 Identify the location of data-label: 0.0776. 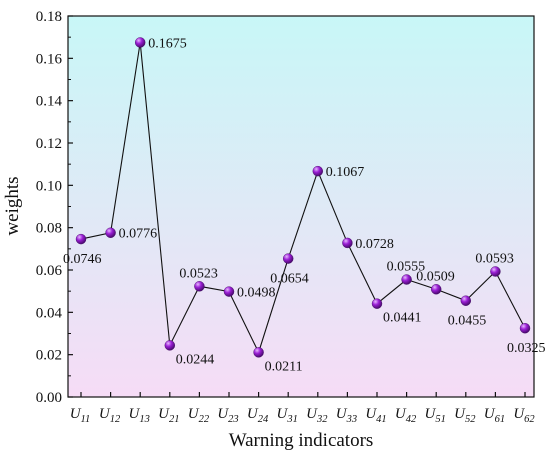
(138, 234).